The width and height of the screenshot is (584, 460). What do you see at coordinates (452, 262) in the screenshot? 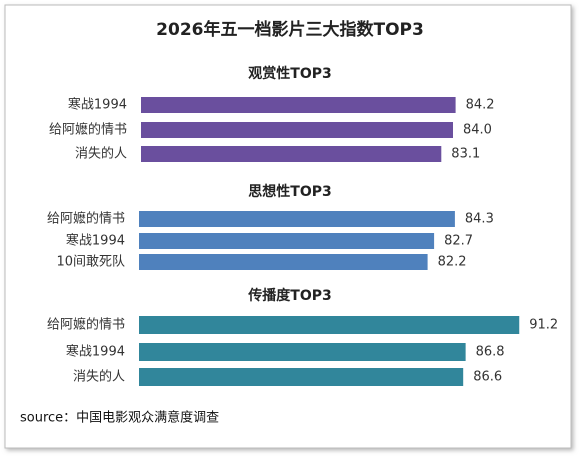
I see `value-label: 82.2` at bounding box center [452, 262].